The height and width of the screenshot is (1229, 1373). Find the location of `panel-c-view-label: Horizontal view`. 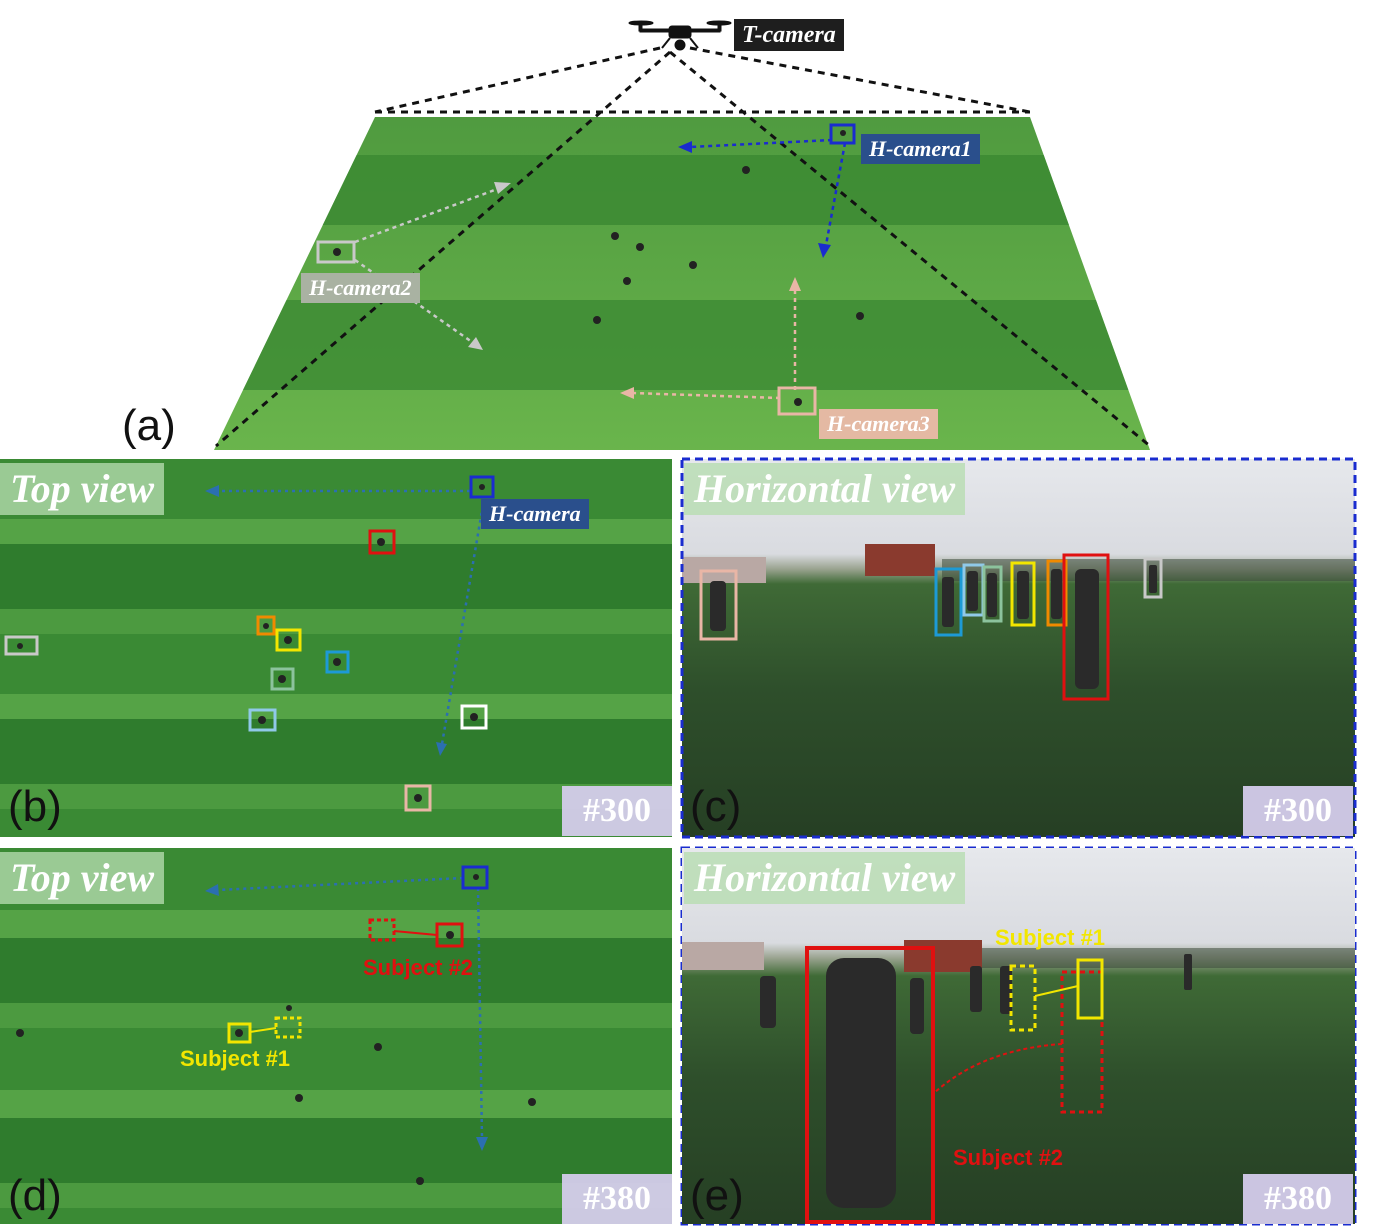

panel-c-view-label: Horizontal view is located at coordinates (825, 489).